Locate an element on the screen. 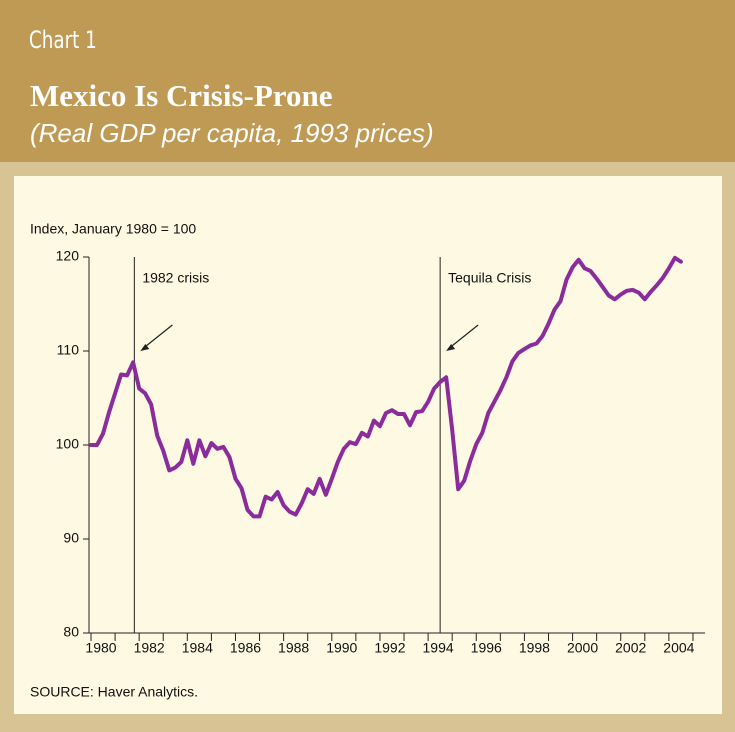 Image resolution: width=735 pixels, height=732 pixels. y-tick-label: 100 is located at coordinates (68, 444).